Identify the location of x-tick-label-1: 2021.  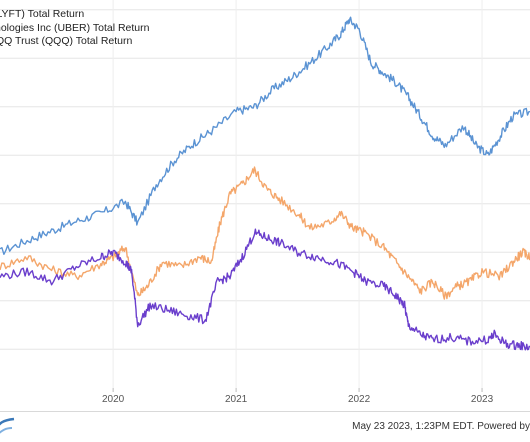
(236, 399).